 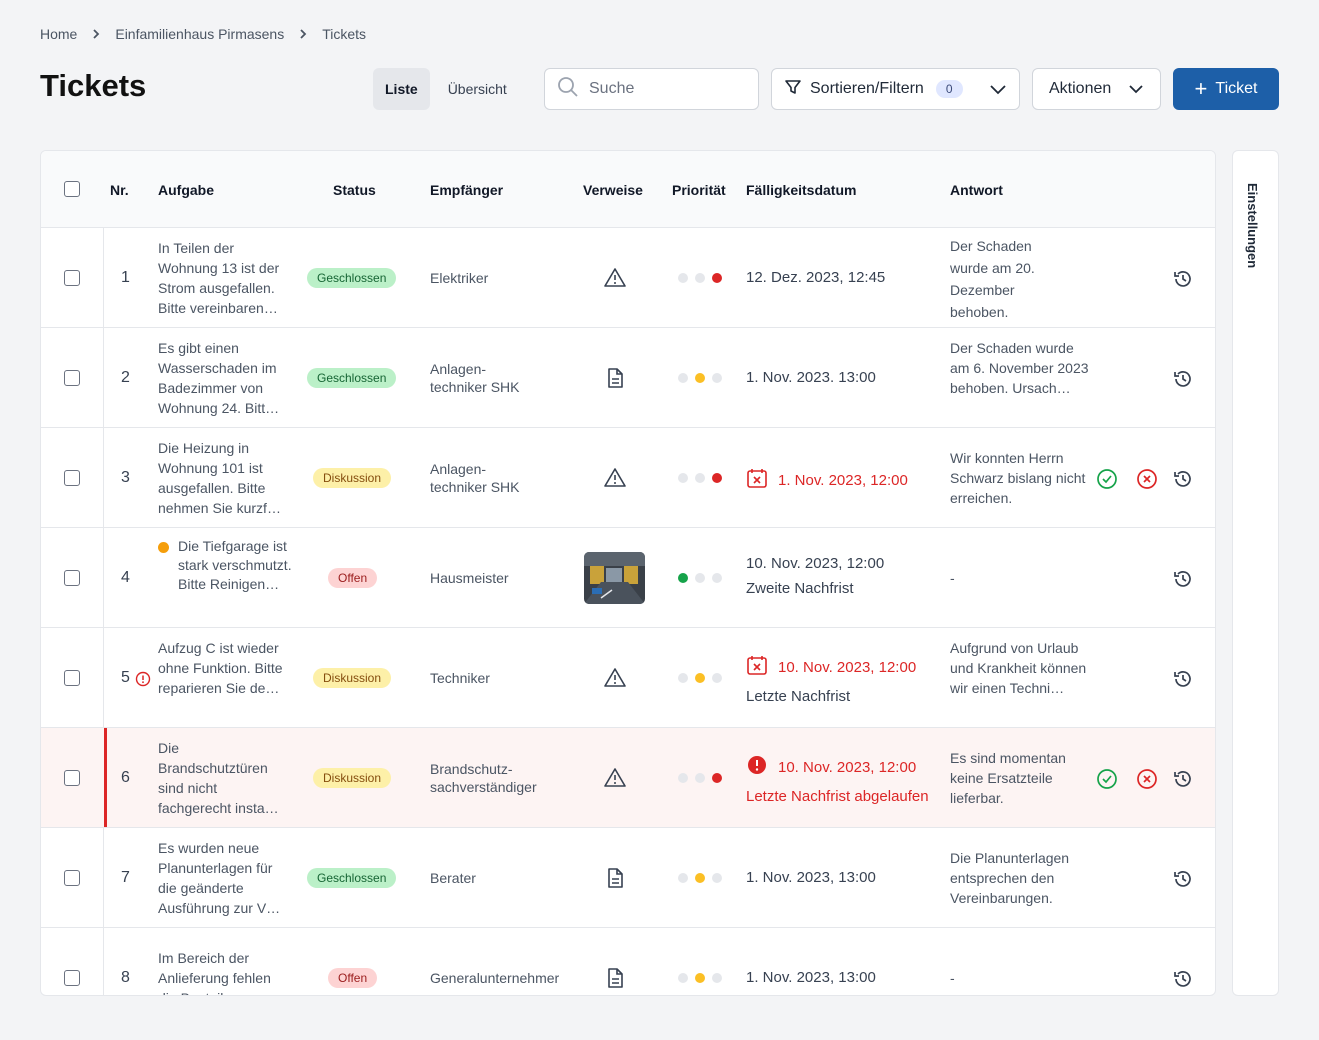 What do you see at coordinates (453, 878) in the screenshot?
I see `row-recipient: Berater` at bounding box center [453, 878].